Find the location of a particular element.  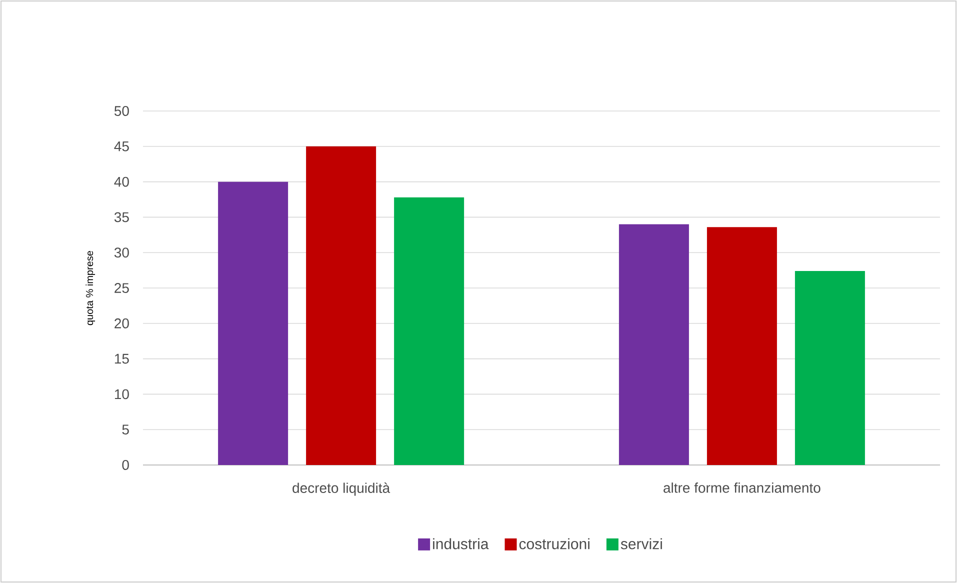

y-tick-label: 35 is located at coordinates (121, 217).